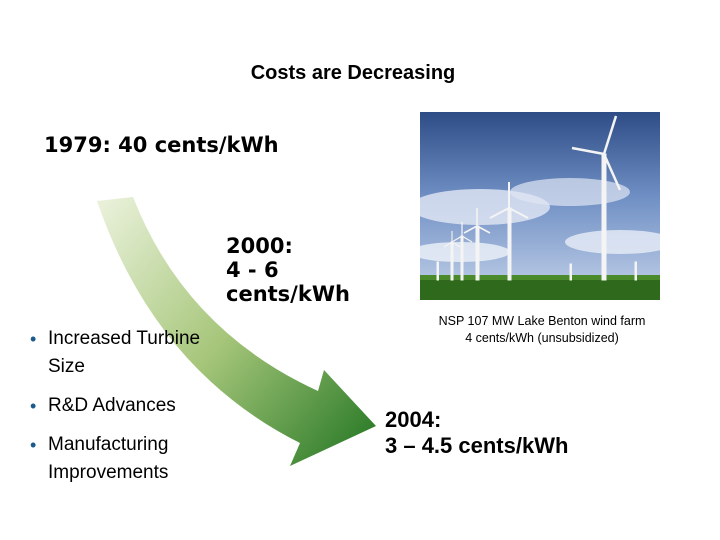  Describe the element at coordinates (252, 270) in the screenshot. I see `cost-2000-range: 4 - 6` at that location.